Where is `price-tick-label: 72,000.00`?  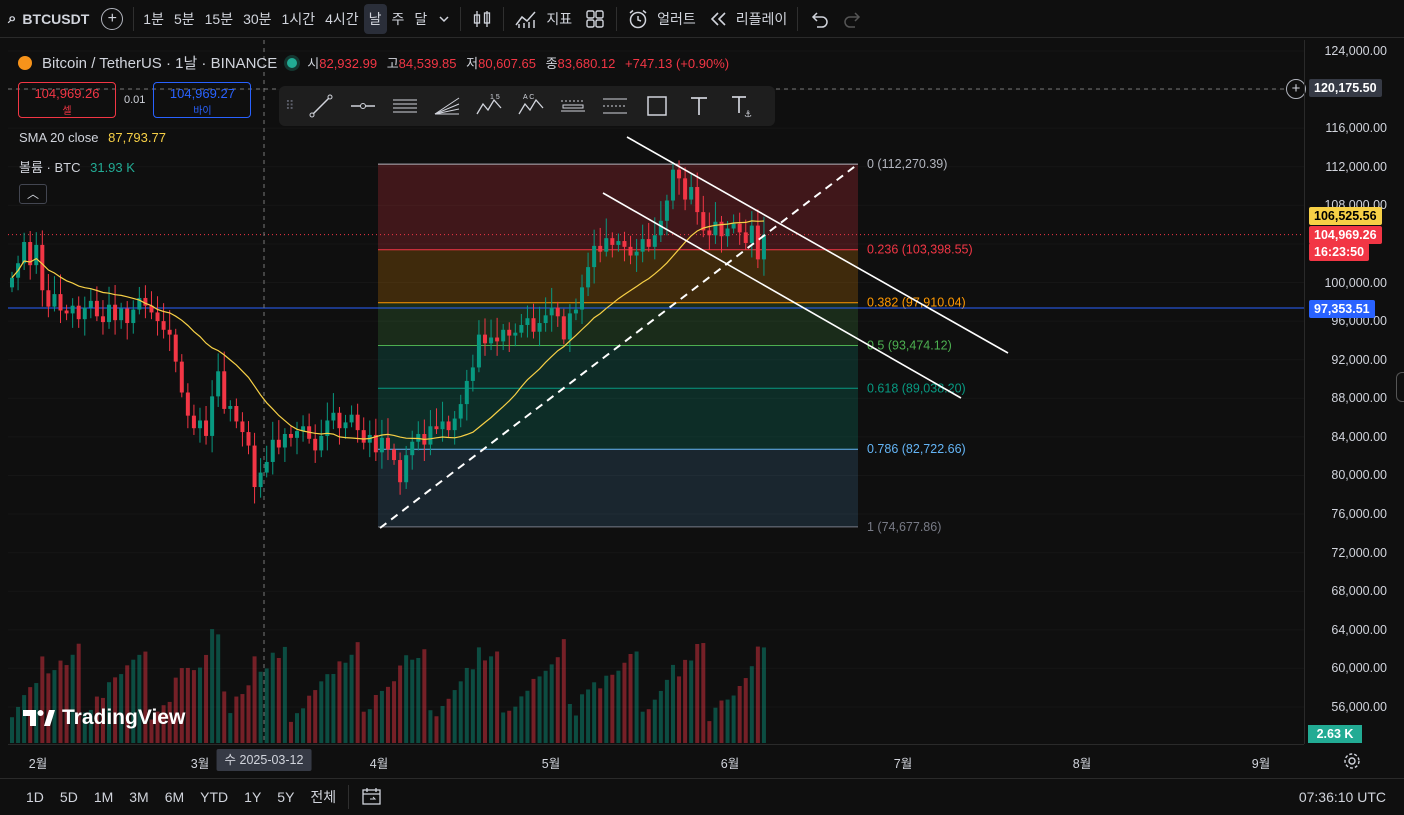 price-tick-label: 72,000.00 is located at coordinates (1359, 552).